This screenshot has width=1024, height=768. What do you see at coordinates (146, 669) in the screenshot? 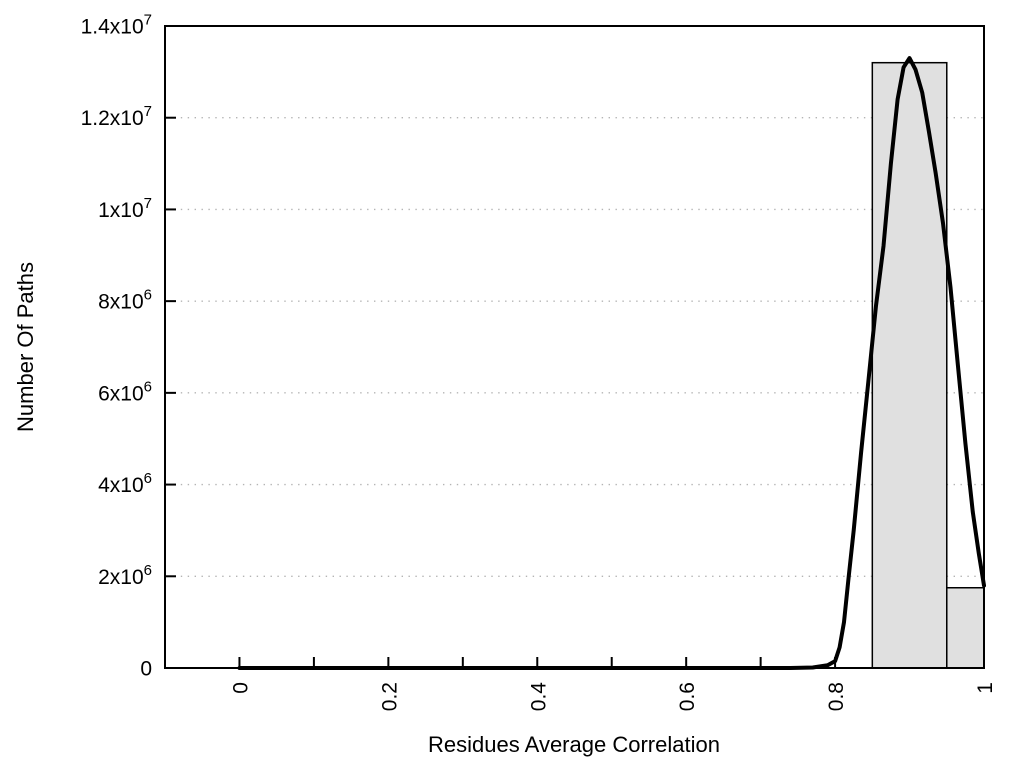
I see `y-tick-label: 0` at bounding box center [146, 669].